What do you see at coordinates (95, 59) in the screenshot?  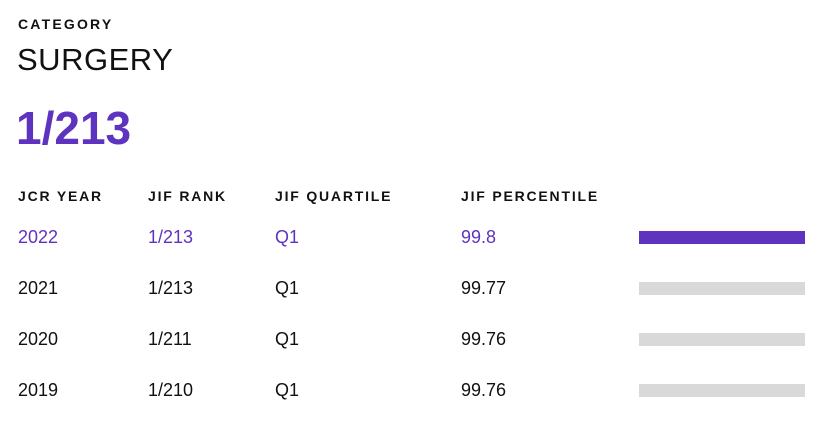 I see `category-name: SURGERY` at bounding box center [95, 59].